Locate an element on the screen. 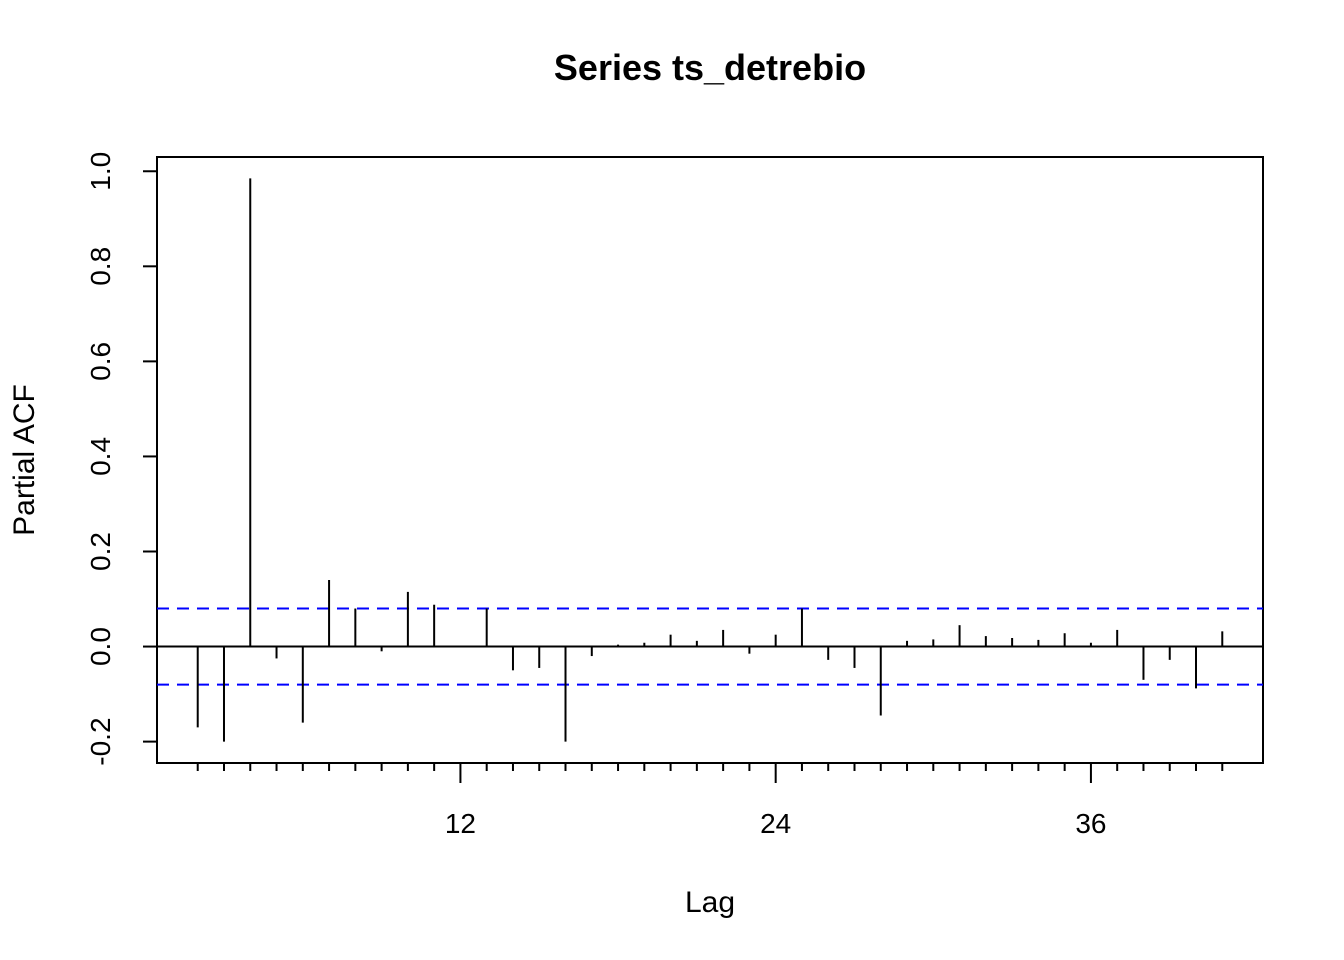 Image resolution: width=1344 pixels, height=960 pixels. y-tick-label: 0.8 is located at coordinates (100, 266).